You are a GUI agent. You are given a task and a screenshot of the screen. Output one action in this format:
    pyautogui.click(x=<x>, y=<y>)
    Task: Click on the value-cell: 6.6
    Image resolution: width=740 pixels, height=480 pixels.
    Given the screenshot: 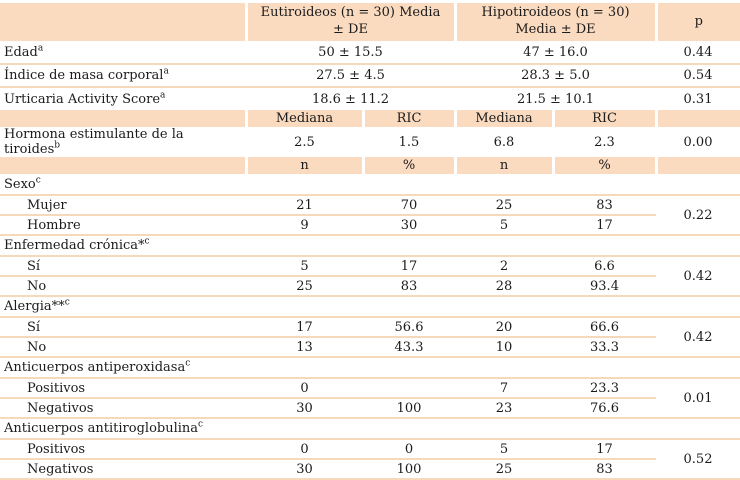 What is the action you would take?
    pyautogui.click(x=604, y=266)
    